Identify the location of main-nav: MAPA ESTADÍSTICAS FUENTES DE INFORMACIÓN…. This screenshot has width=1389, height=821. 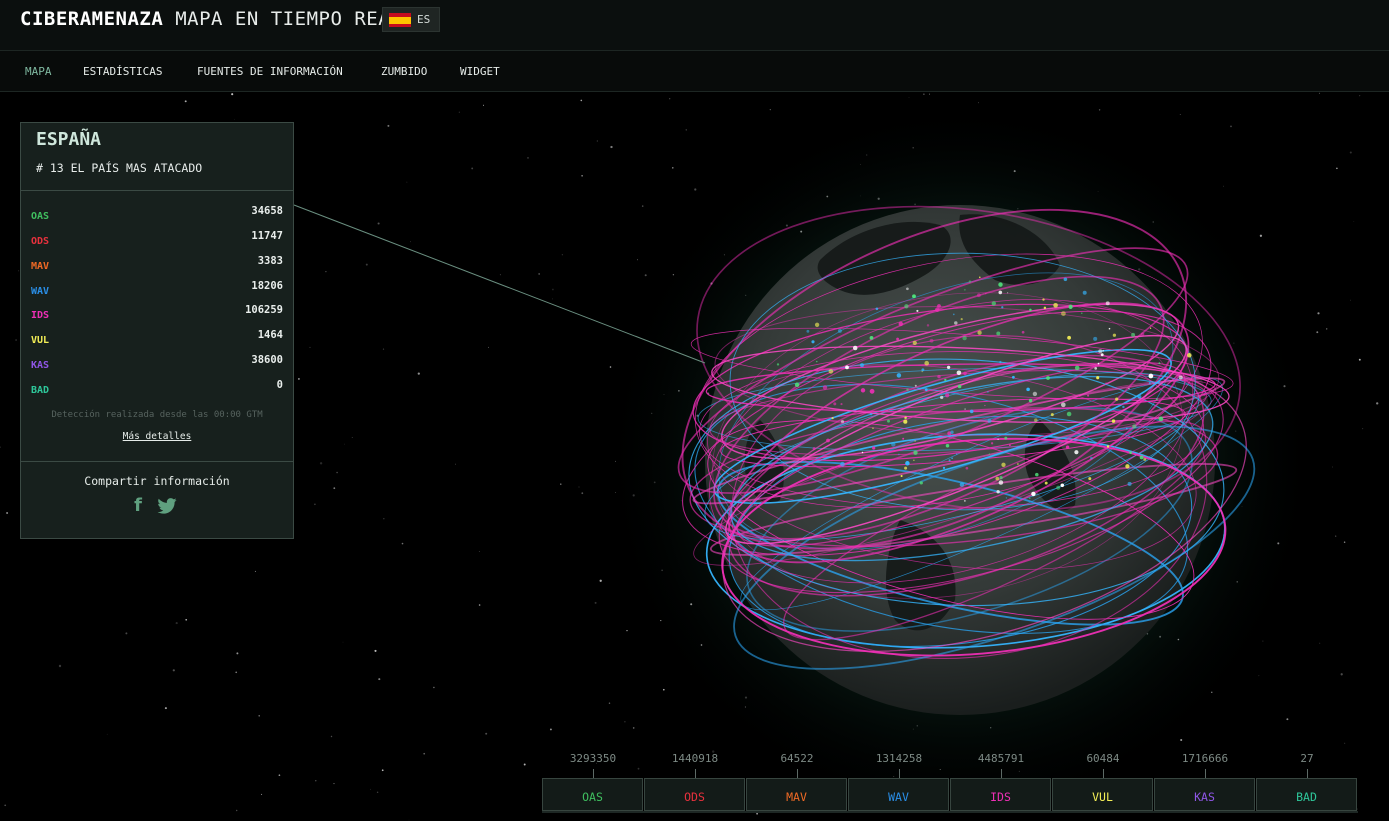
(694, 71).